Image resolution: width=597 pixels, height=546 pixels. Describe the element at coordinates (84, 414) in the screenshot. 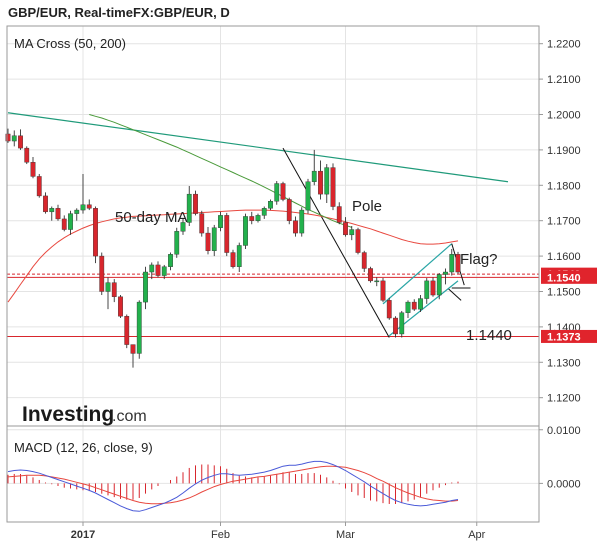

I see `investing-logo: Investing .com` at that location.